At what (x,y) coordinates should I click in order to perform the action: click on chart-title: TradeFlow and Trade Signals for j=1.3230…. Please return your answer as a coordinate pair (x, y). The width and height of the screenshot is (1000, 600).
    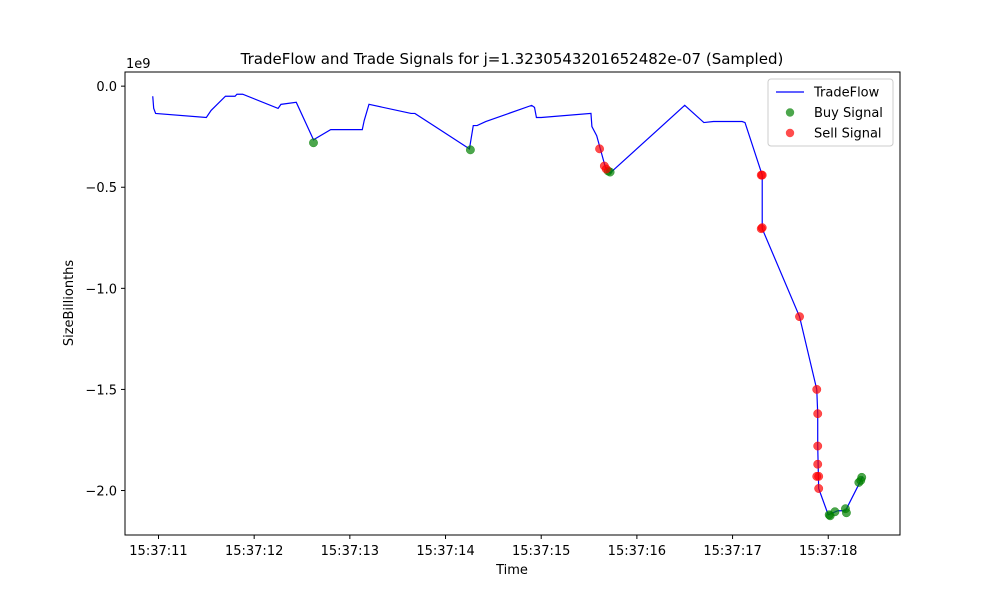
    Looking at the image, I should click on (512, 59).